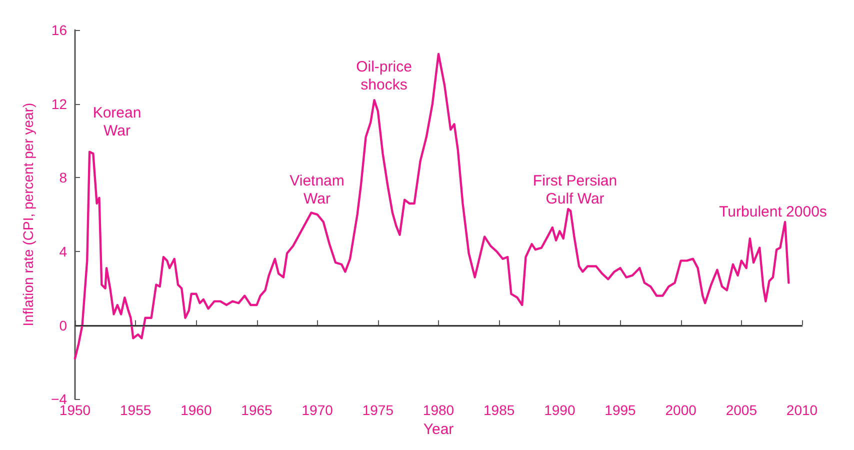 This screenshot has width=854, height=450. I want to click on x-tick-label: 1995, so click(620, 410).